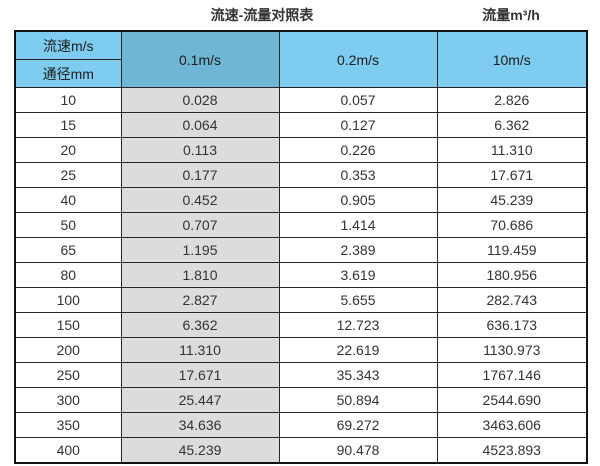 The width and height of the screenshot is (600, 466). Describe the element at coordinates (68, 175) in the screenshot. I see `diameter-cell: 25` at that location.